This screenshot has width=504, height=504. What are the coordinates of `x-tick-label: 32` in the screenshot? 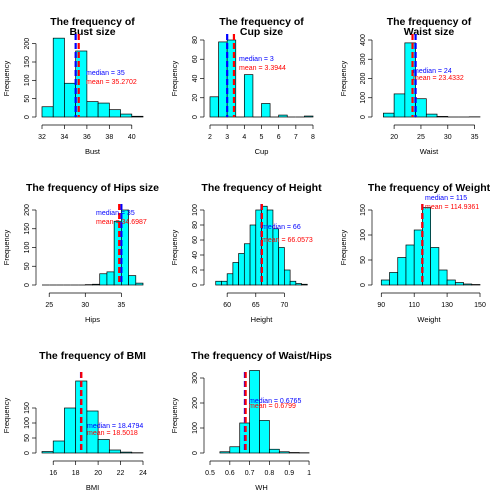 It's located at (42, 137).